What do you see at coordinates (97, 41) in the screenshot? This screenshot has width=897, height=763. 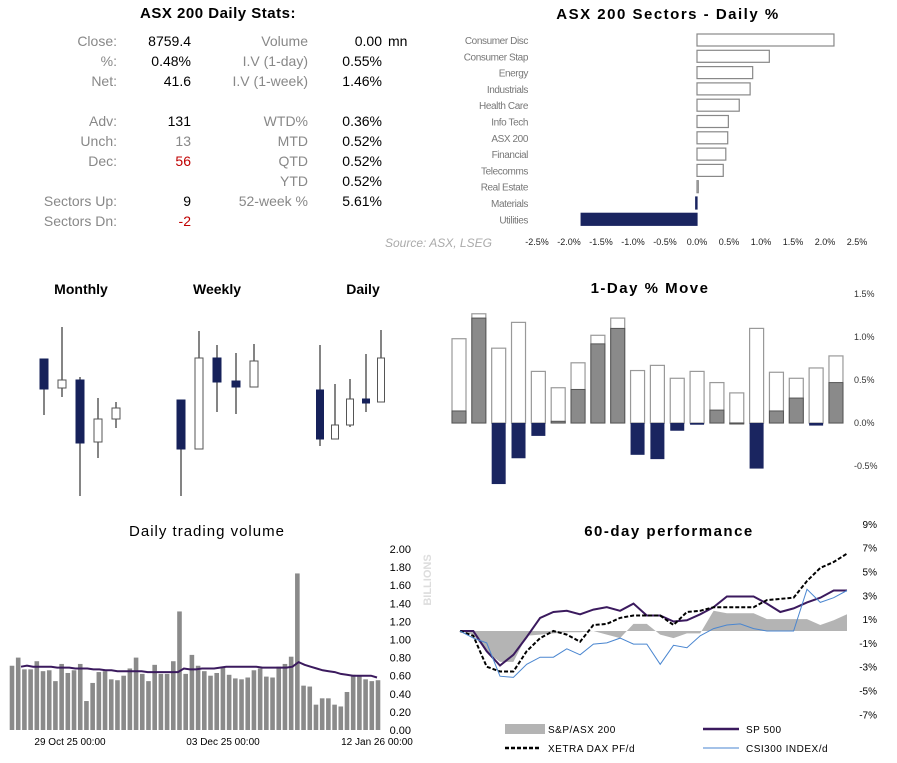 I see `stat-label: Close:` at bounding box center [97, 41].